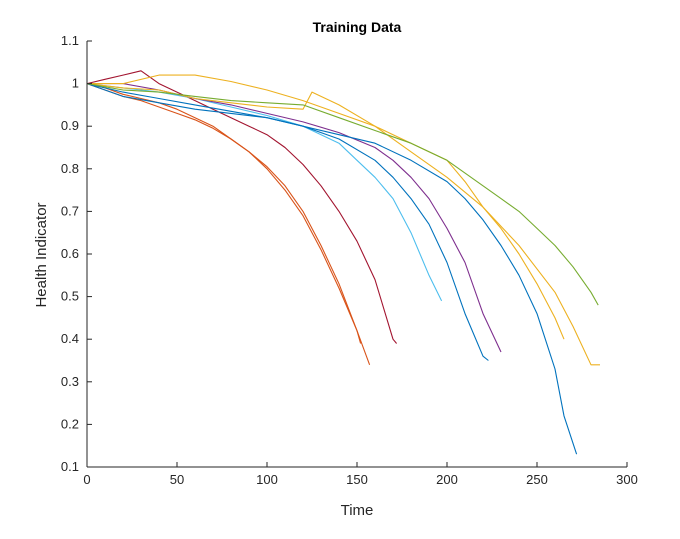  I want to click on x-tick-label-6: 300, so click(627, 479).